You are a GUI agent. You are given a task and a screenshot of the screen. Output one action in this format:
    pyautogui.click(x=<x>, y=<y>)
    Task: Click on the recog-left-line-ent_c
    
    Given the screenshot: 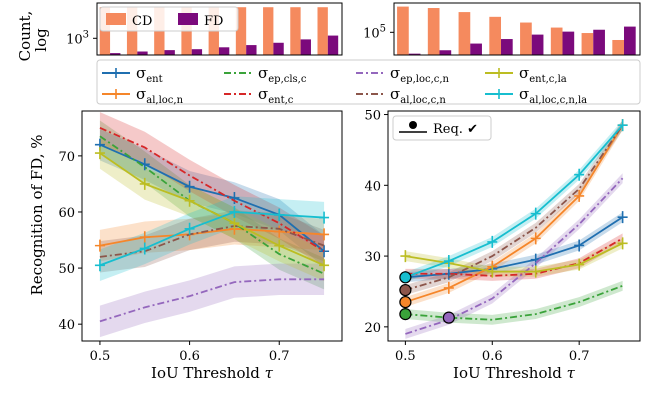 What is the action you would take?
    pyautogui.click(x=212, y=190)
    